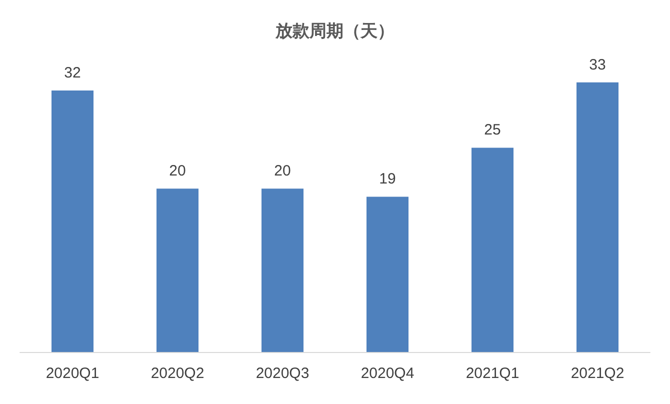 This screenshot has width=670, height=404. What do you see at coordinates (177, 373) in the screenshot?
I see `x-tick-label: 2020Q2` at bounding box center [177, 373].